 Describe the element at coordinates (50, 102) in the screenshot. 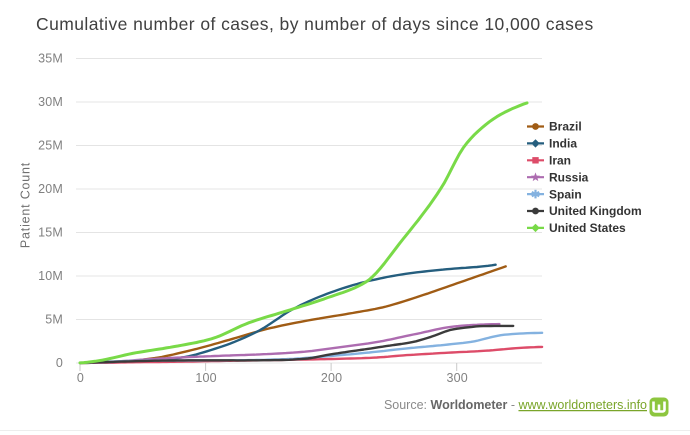

I see `svg-text: 30M` at that location.